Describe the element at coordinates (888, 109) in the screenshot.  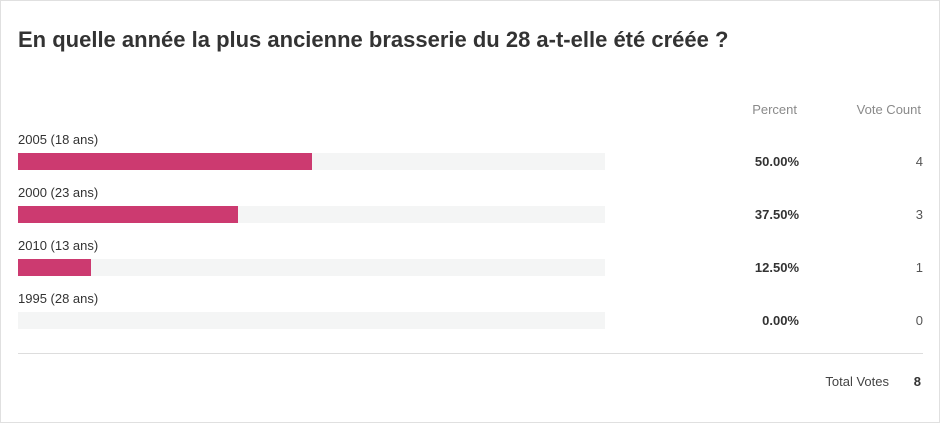
I see `vote-count-column-header: Vote Count` at that location.